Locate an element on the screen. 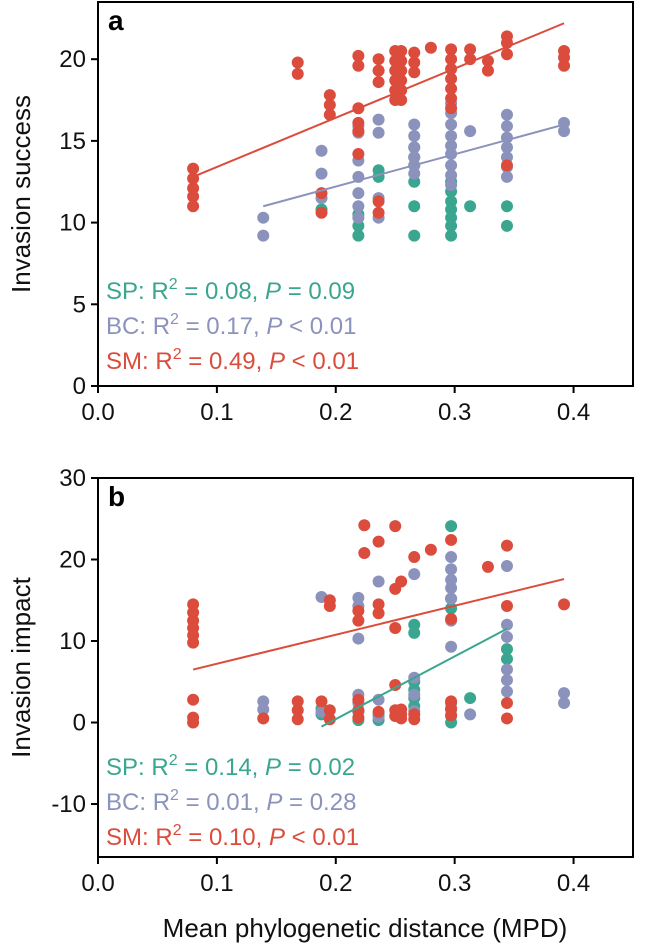 This screenshot has height=950, width=651. y-tick-label: 15 is located at coordinates (72, 141).